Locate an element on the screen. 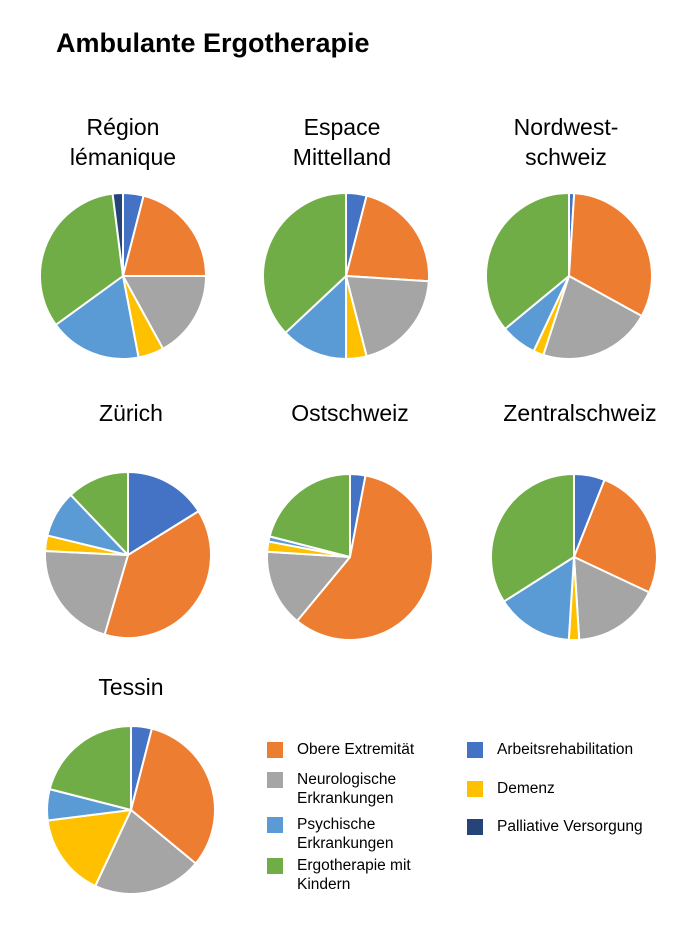 The image size is (700, 948). pie-chart-zuerich is located at coordinates (128, 555).